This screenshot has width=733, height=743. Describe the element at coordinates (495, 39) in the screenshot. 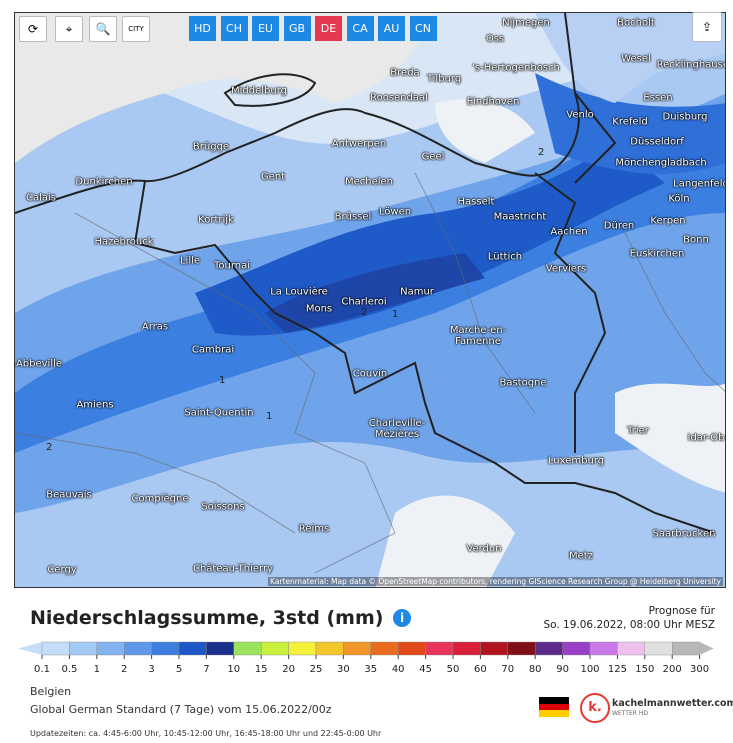

I see `city-label: Oss` at that location.